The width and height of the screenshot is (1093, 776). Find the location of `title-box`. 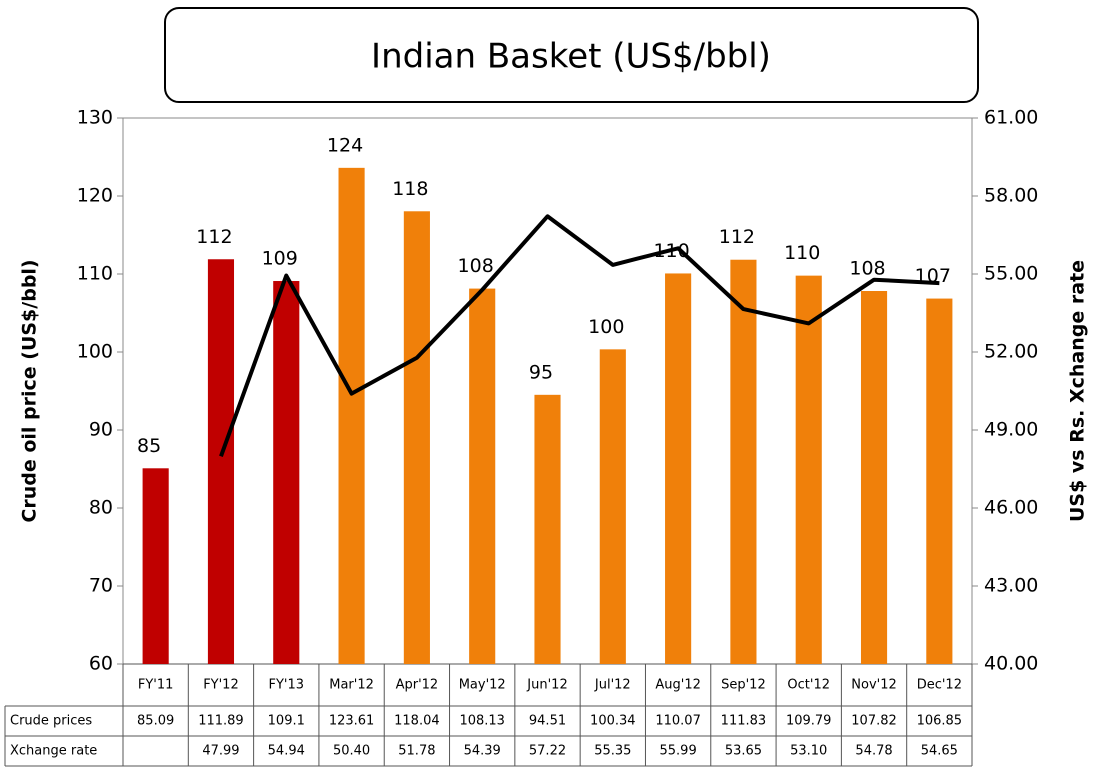

title-box is located at coordinates (571, 55).